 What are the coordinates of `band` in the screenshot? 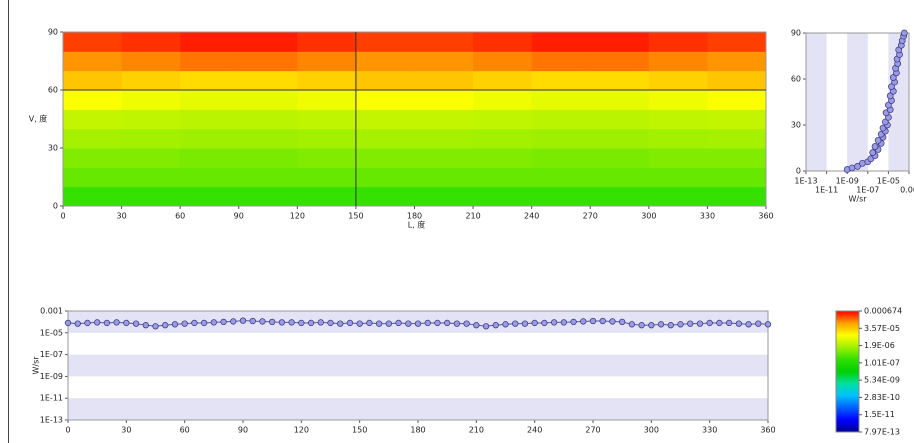 It's located at (816, 102).